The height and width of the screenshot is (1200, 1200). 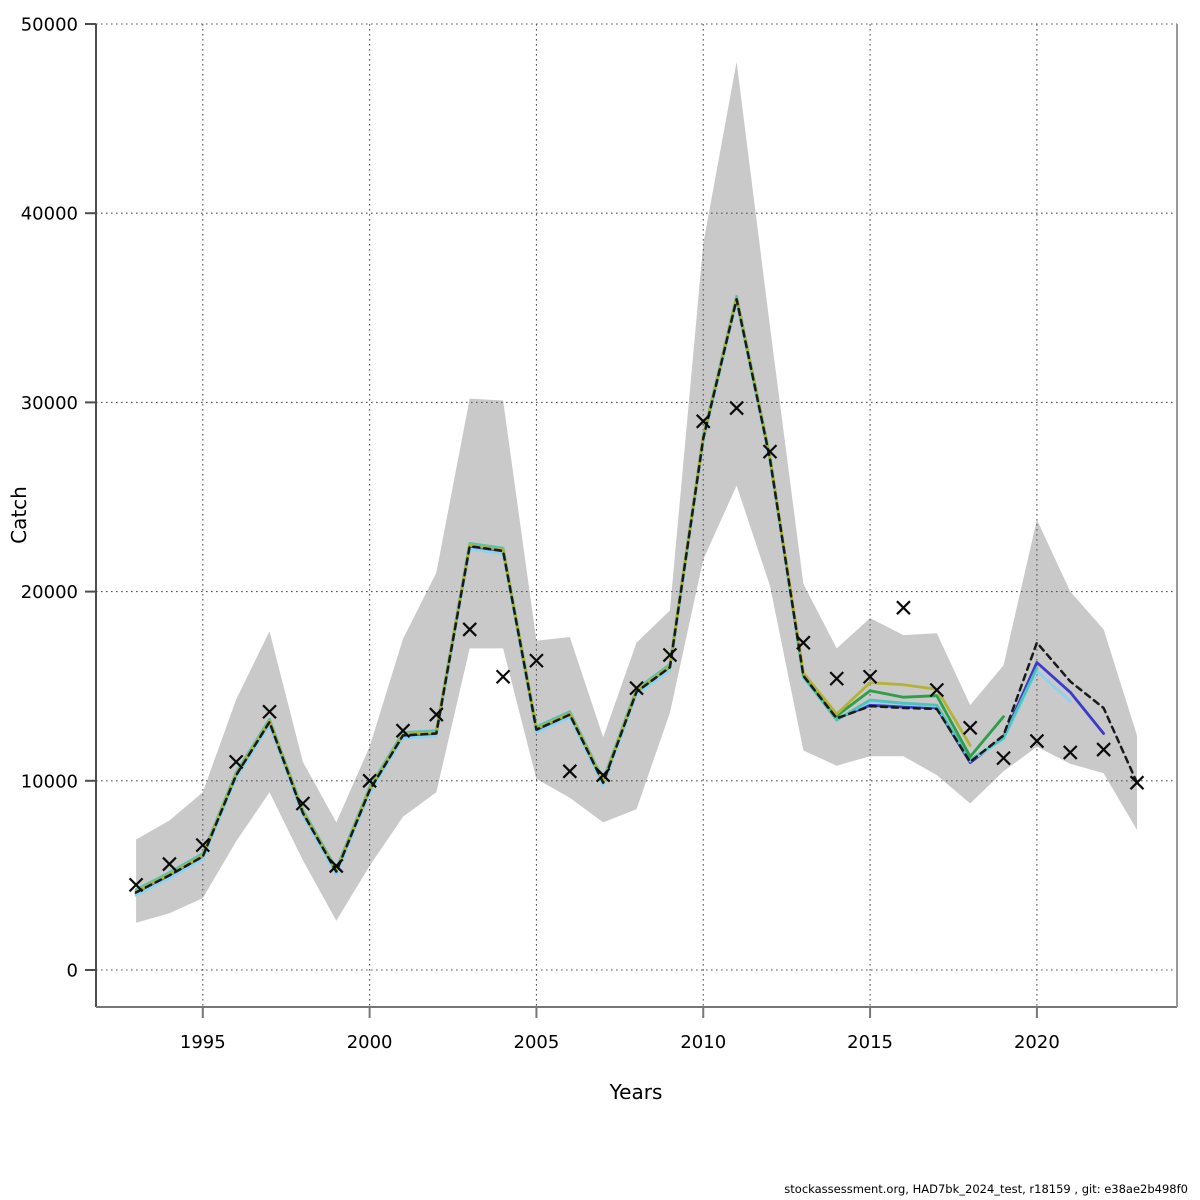 What do you see at coordinates (49, 403) in the screenshot?
I see `y-tick-label: 30000` at bounding box center [49, 403].